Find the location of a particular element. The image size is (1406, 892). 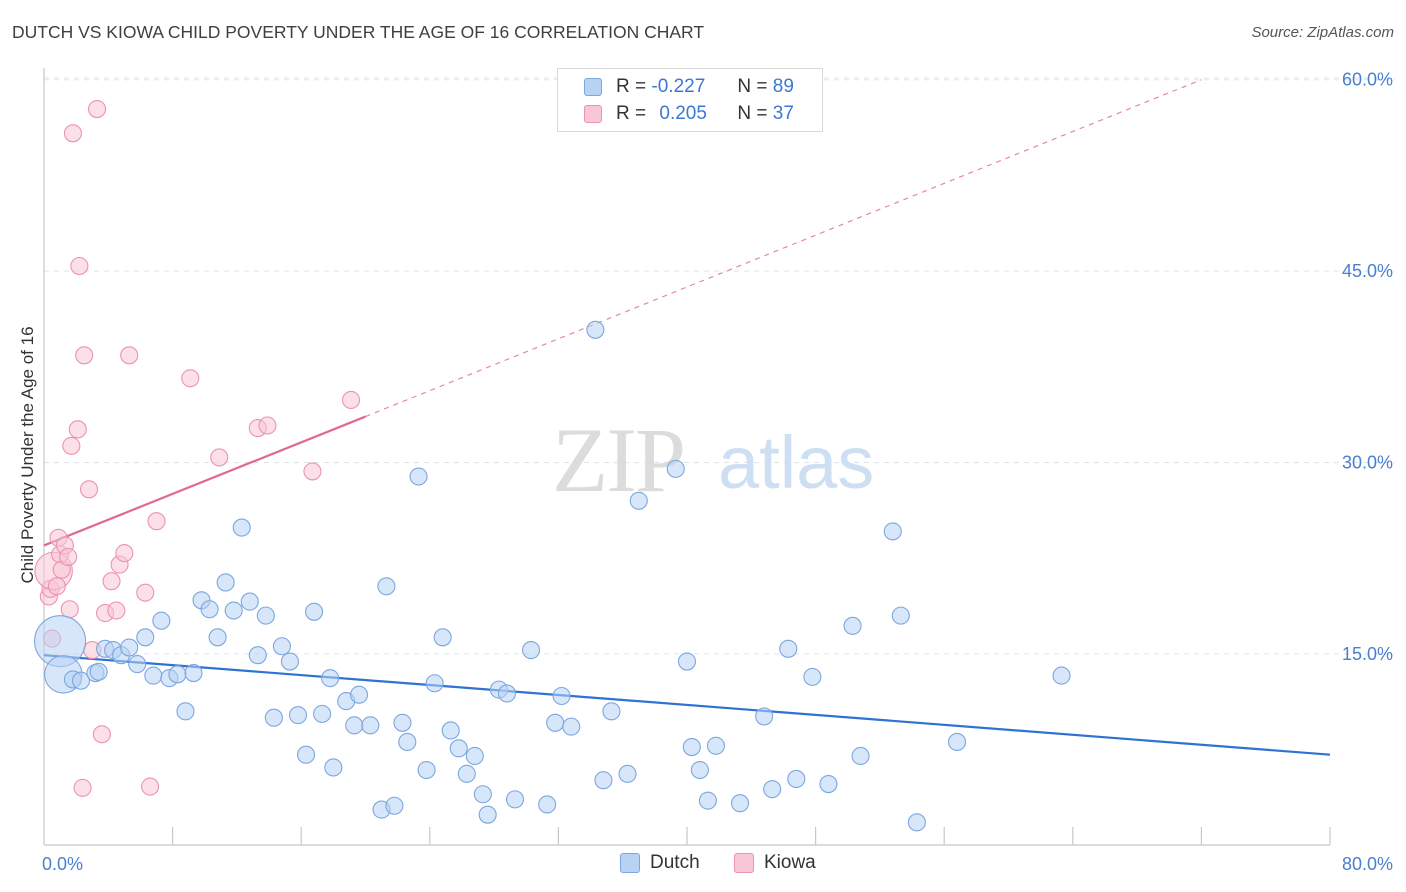

legend-item-kiowa: Kiowa is located at coordinates (775, 863).